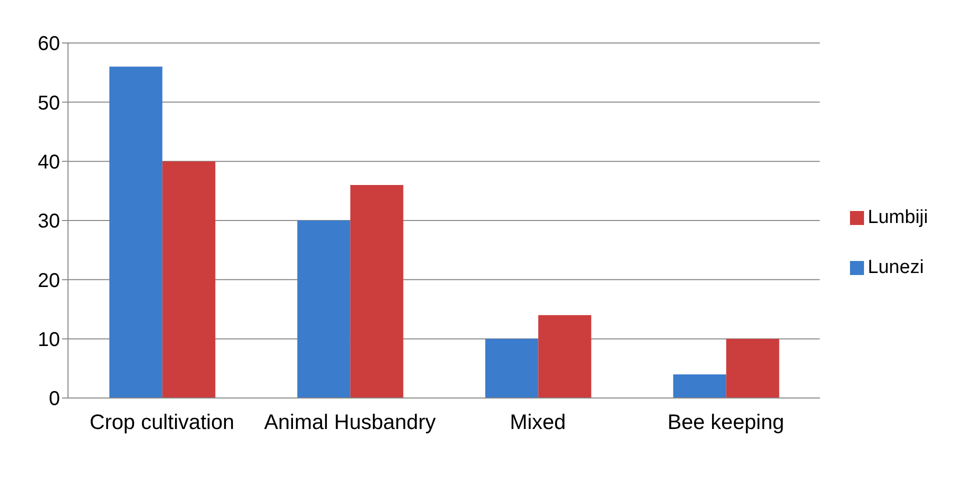 The width and height of the screenshot is (956, 485). Describe the element at coordinates (725, 422) in the screenshot. I see `x-tick-label: Bee keeping` at that location.